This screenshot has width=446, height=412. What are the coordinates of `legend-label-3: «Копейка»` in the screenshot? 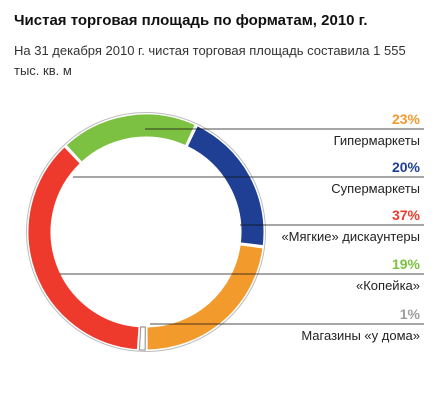 It's located at (388, 285).